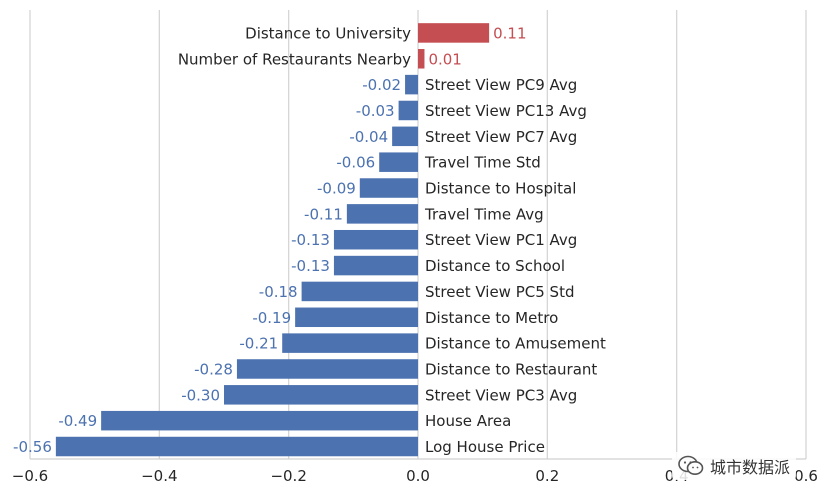 The height and width of the screenshot is (500, 833). I want to click on value-label: -0.49, so click(77, 421).